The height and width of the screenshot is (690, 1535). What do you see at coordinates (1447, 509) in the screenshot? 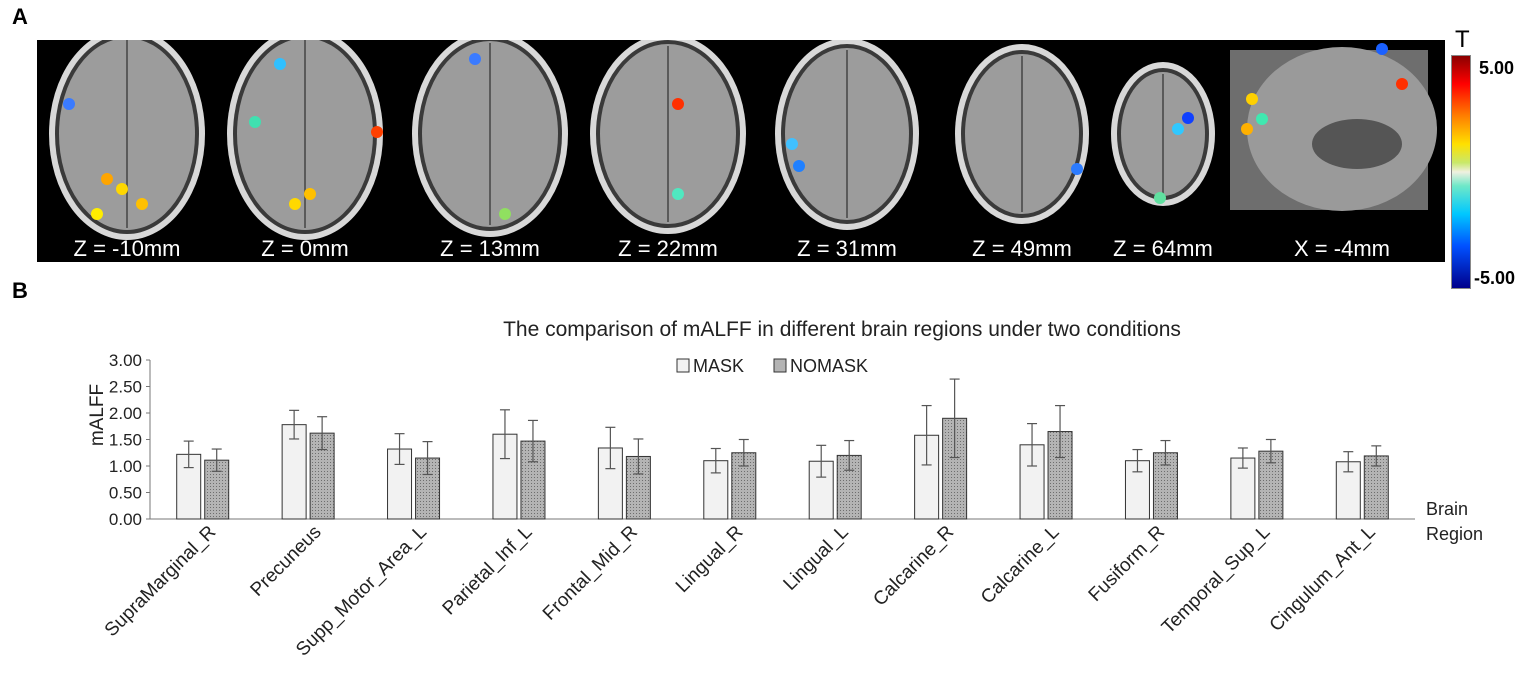
I see `x-axis-label-line1: Brain` at bounding box center [1447, 509].